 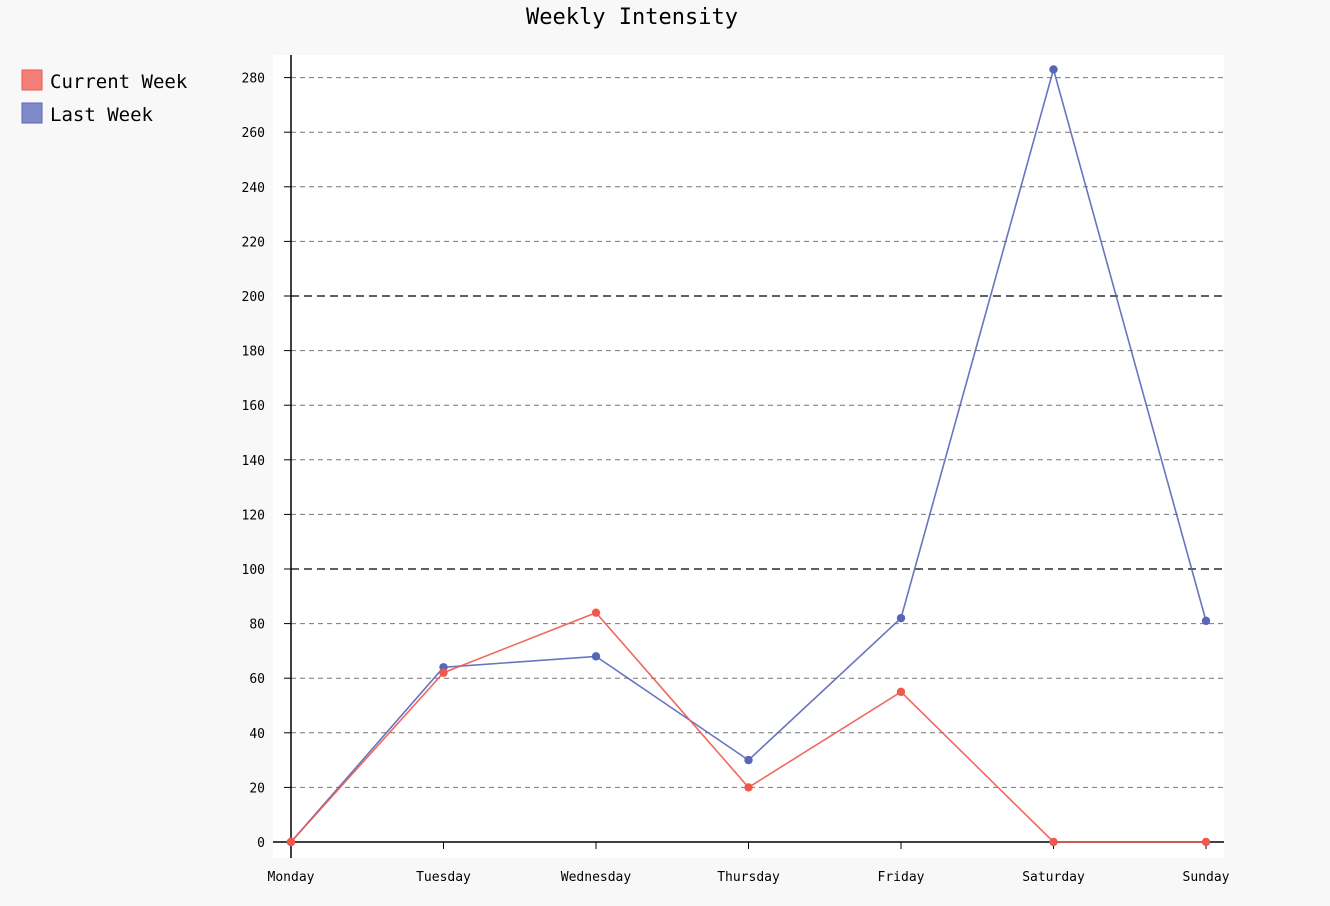 I want to click on y-tick-label: 240, so click(x=253, y=188).